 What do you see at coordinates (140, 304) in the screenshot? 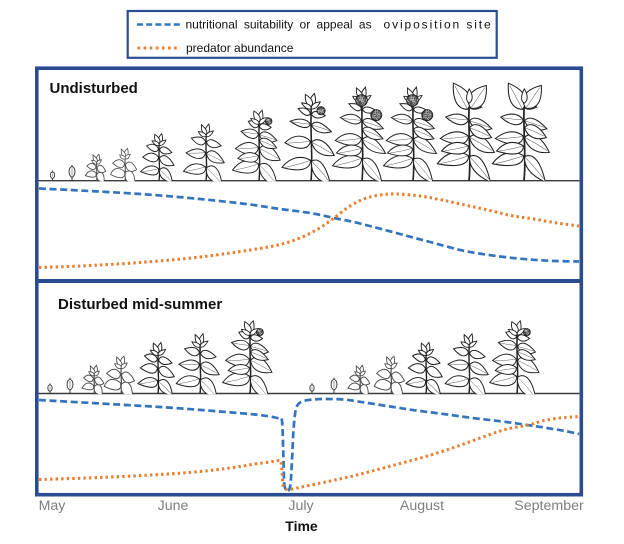
I see `svg-text: Disturbed mid-summer` at bounding box center [140, 304].